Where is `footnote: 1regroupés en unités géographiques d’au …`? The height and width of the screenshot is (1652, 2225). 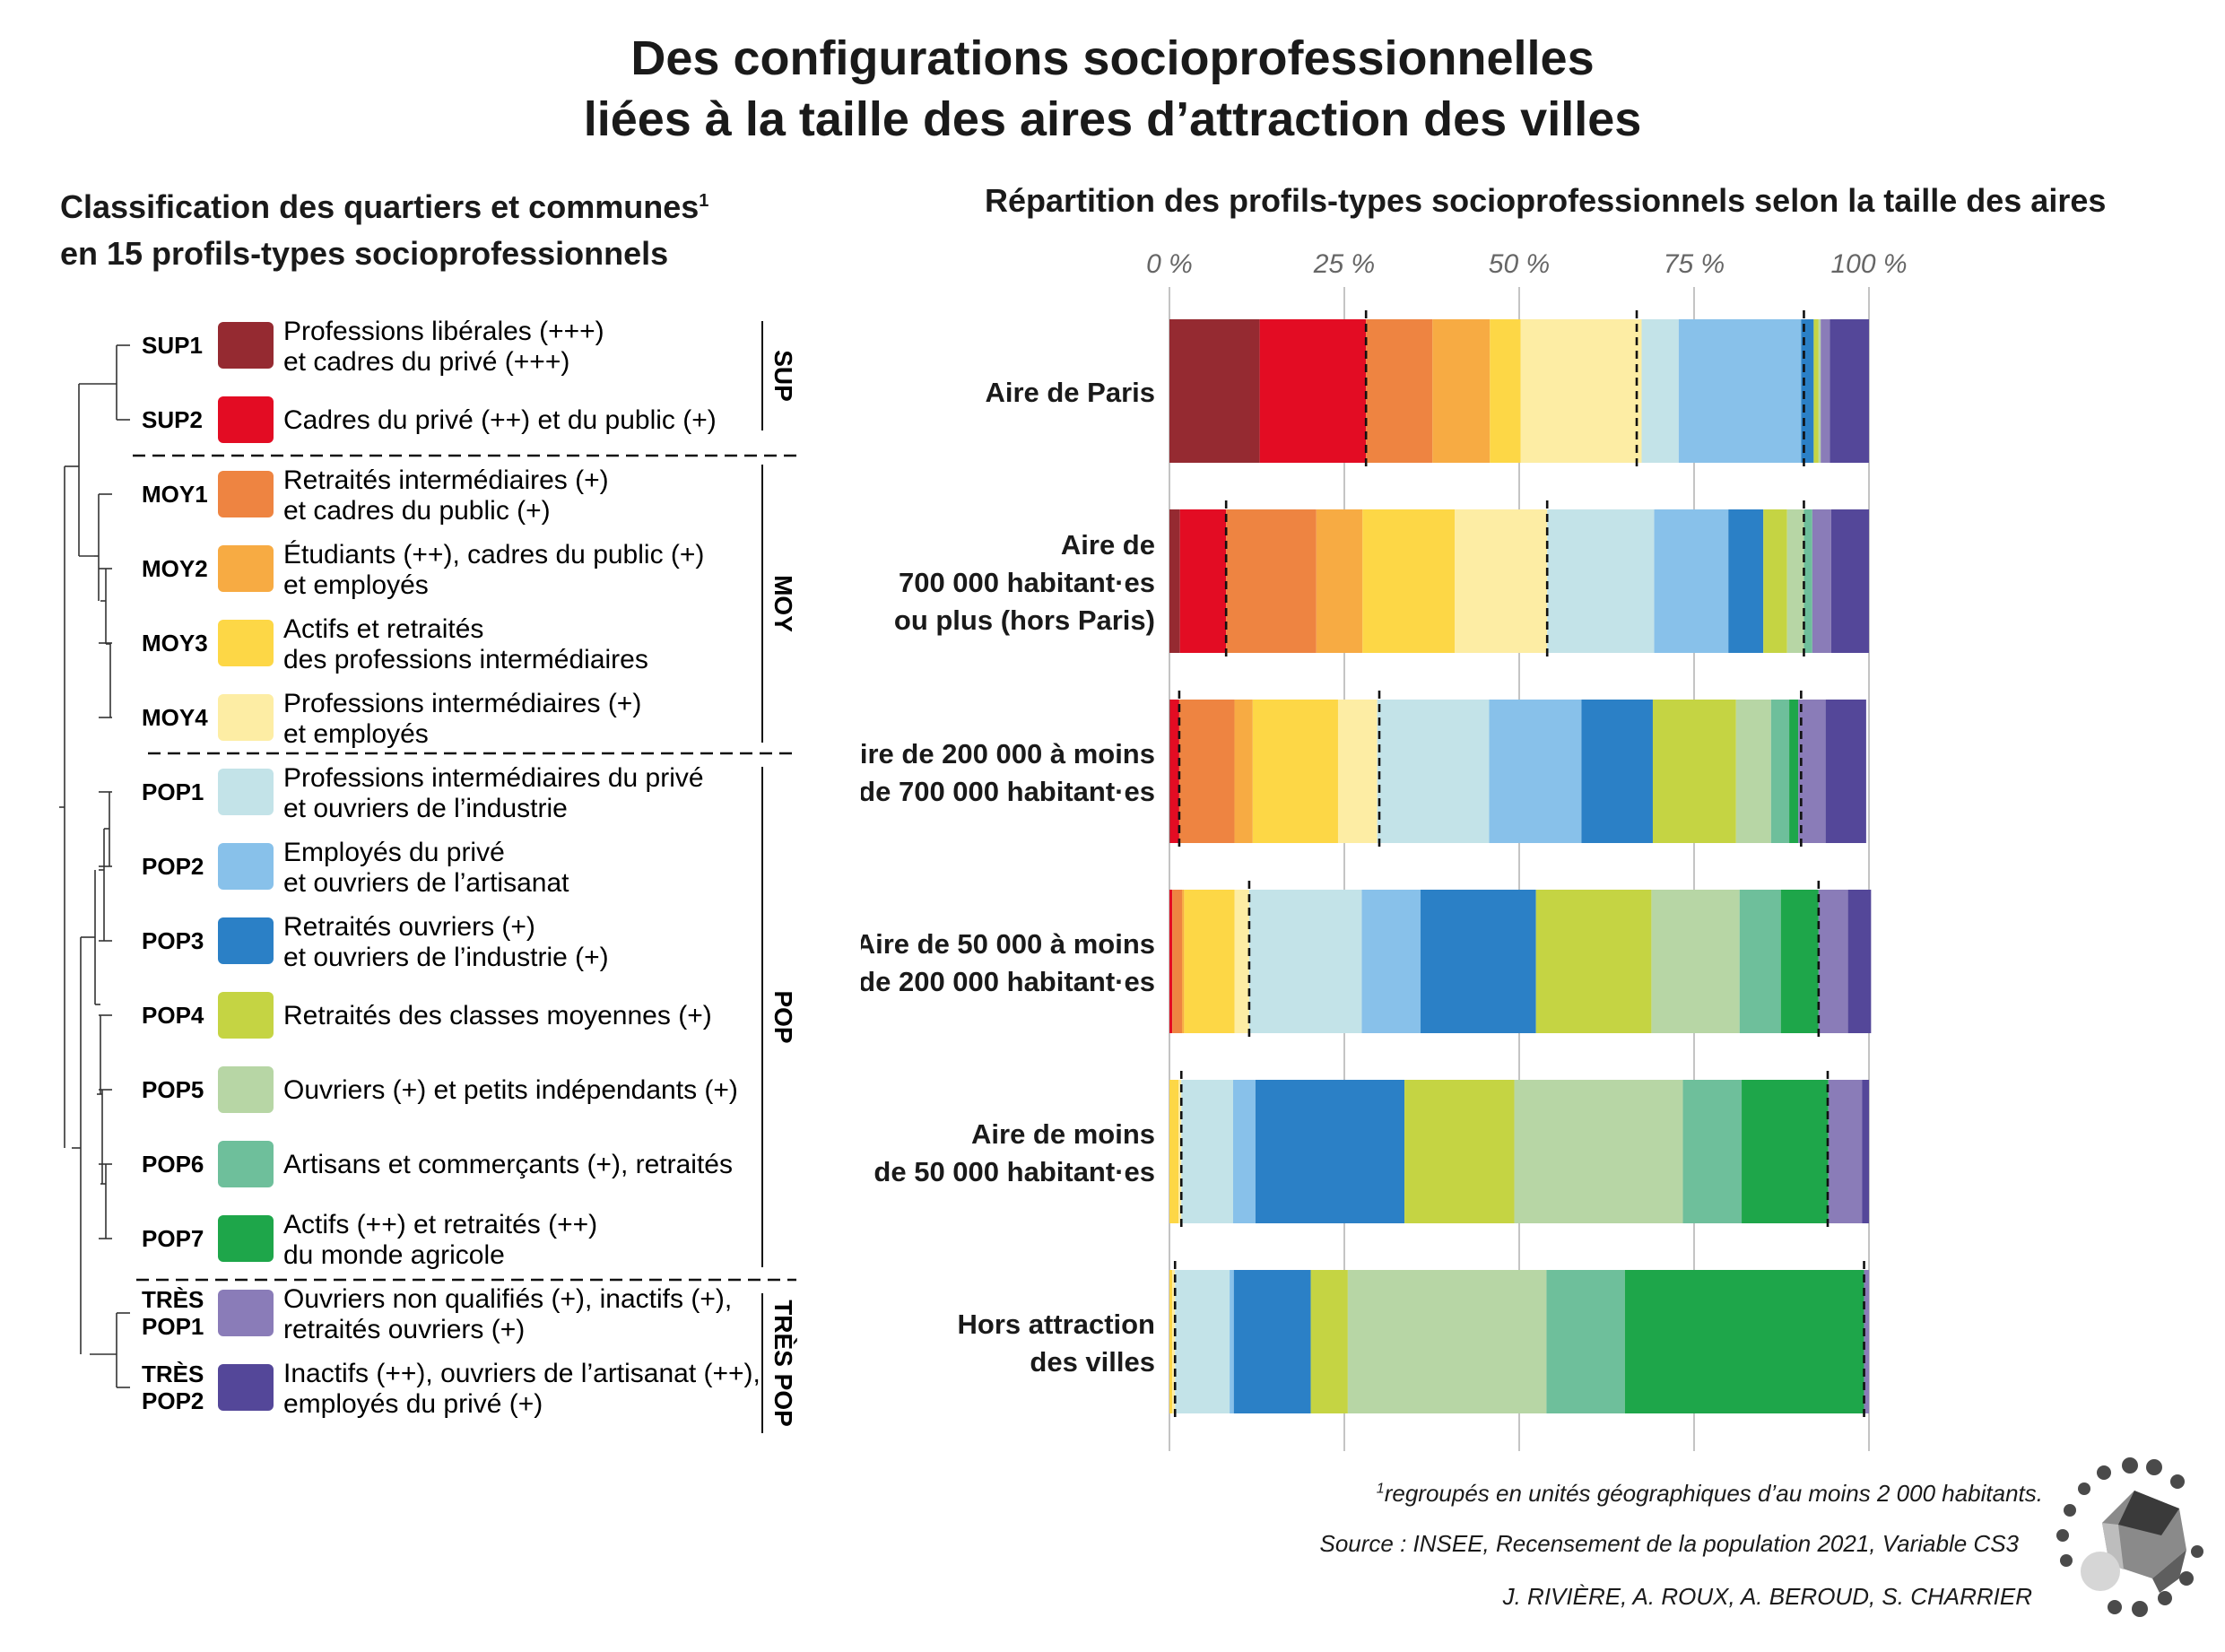
footnote: 1regroupés en unités géographiques d’au … is located at coordinates (1710, 1494).